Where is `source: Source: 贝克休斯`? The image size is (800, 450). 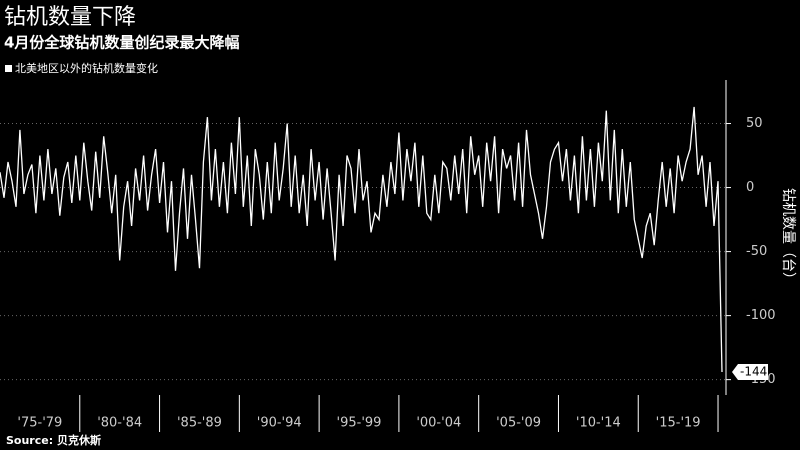 source: Source: 贝克休斯 is located at coordinates (53, 440).